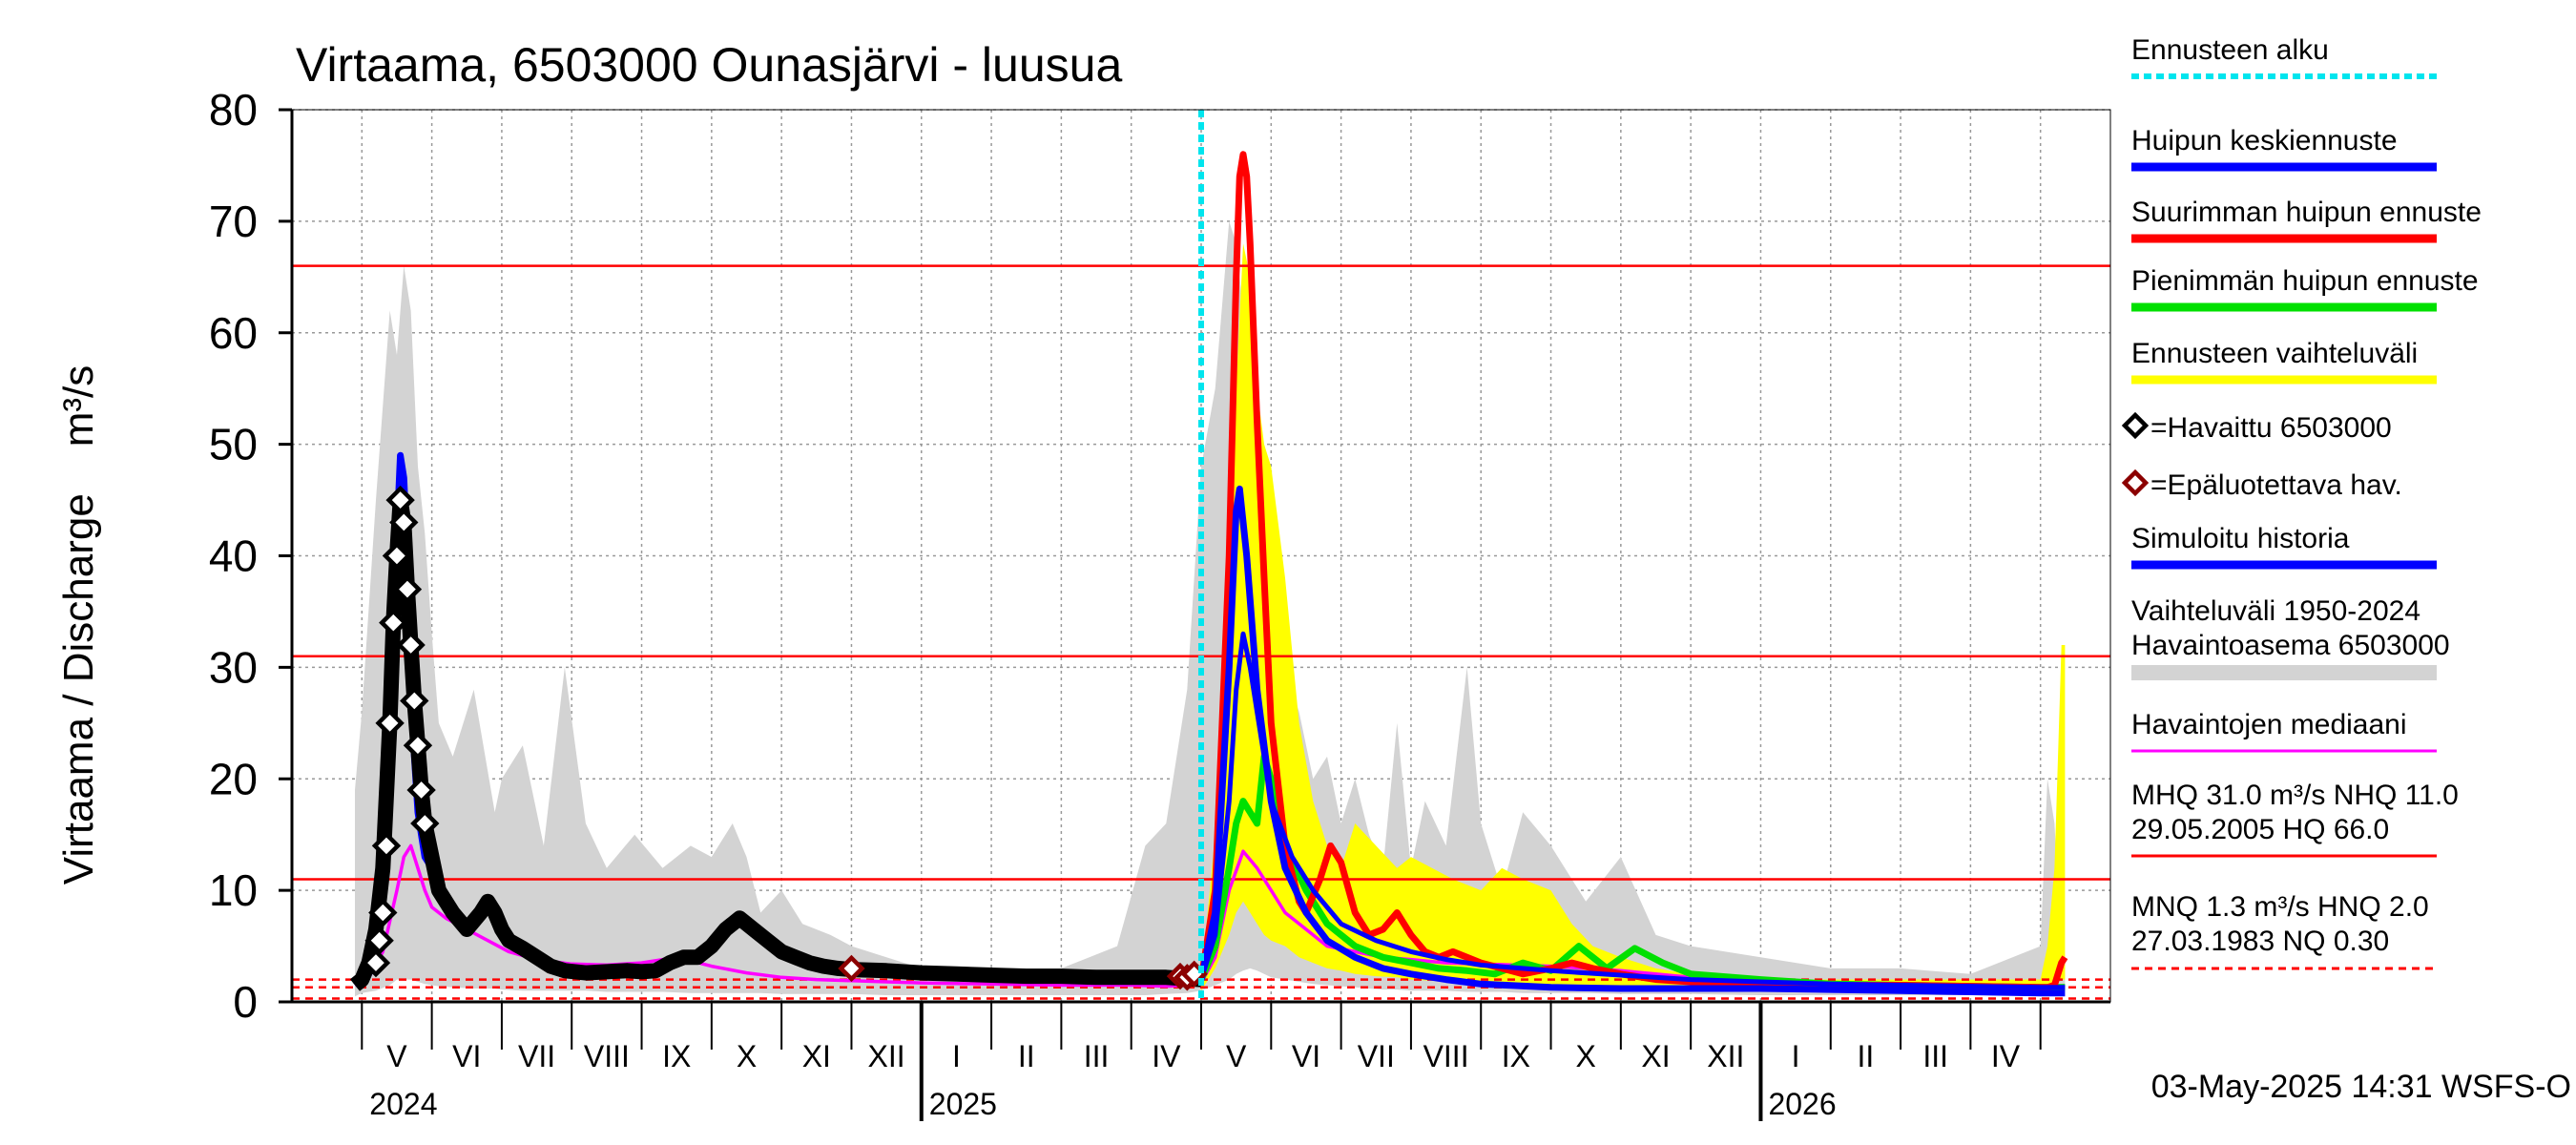 This screenshot has width=2576, height=1145. Describe the element at coordinates (233, 667) in the screenshot. I see `y-tick-label: 30` at that location.